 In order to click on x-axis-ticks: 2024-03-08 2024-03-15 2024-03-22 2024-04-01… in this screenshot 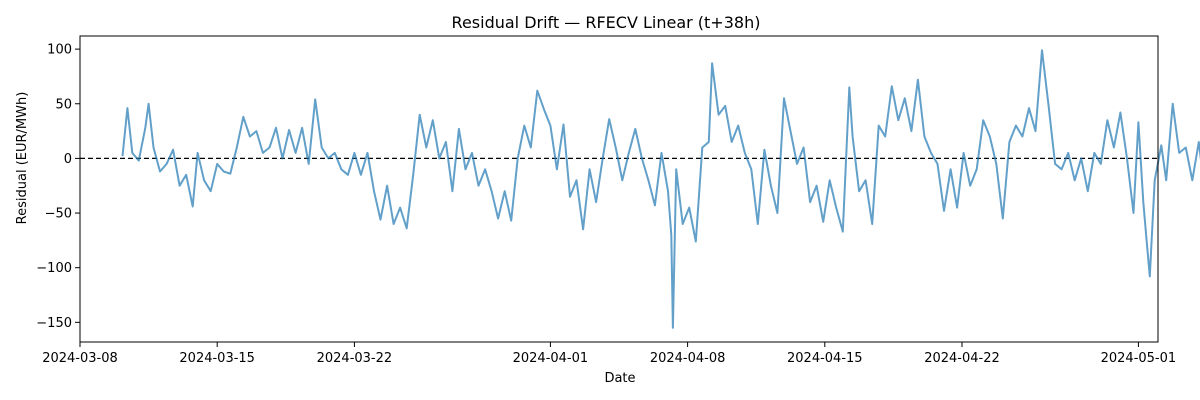, I will do `click(609, 354)`.